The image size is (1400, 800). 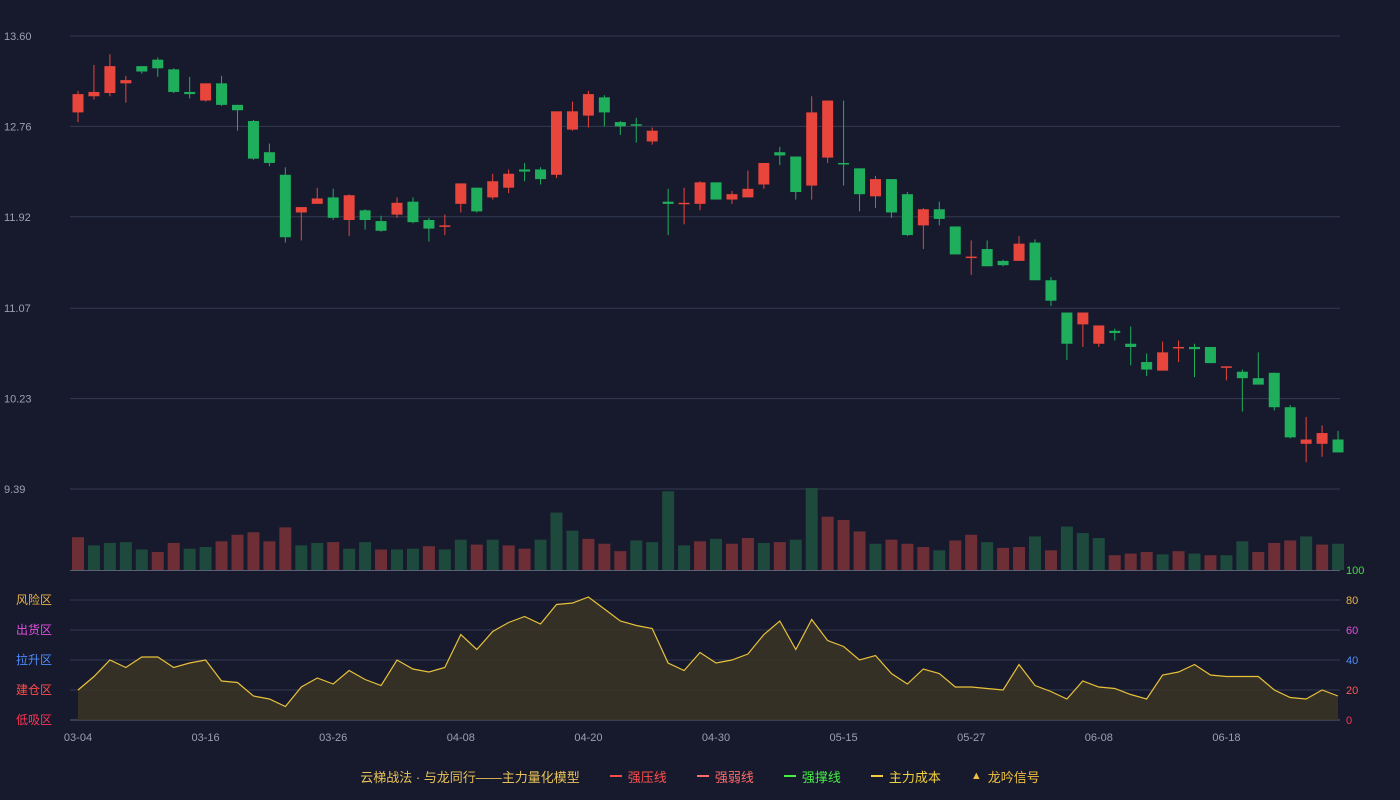 I want to click on zone-label: 低吸区, so click(x=34, y=720).